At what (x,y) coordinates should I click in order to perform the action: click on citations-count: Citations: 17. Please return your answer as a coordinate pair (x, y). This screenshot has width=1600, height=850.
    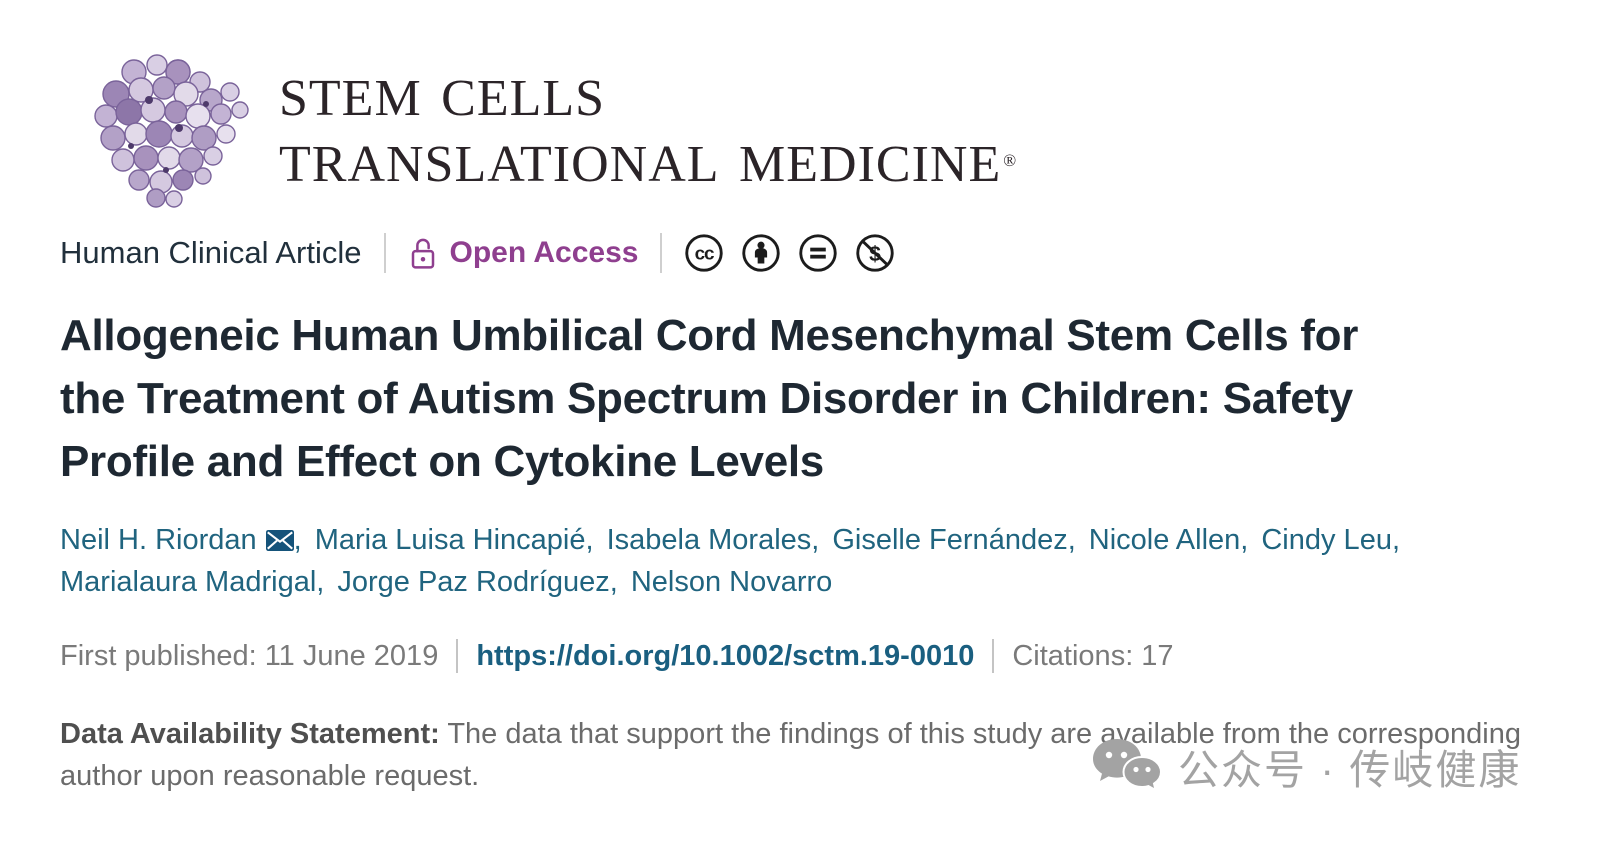
    Looking at the image, I should click on (1093, 655).